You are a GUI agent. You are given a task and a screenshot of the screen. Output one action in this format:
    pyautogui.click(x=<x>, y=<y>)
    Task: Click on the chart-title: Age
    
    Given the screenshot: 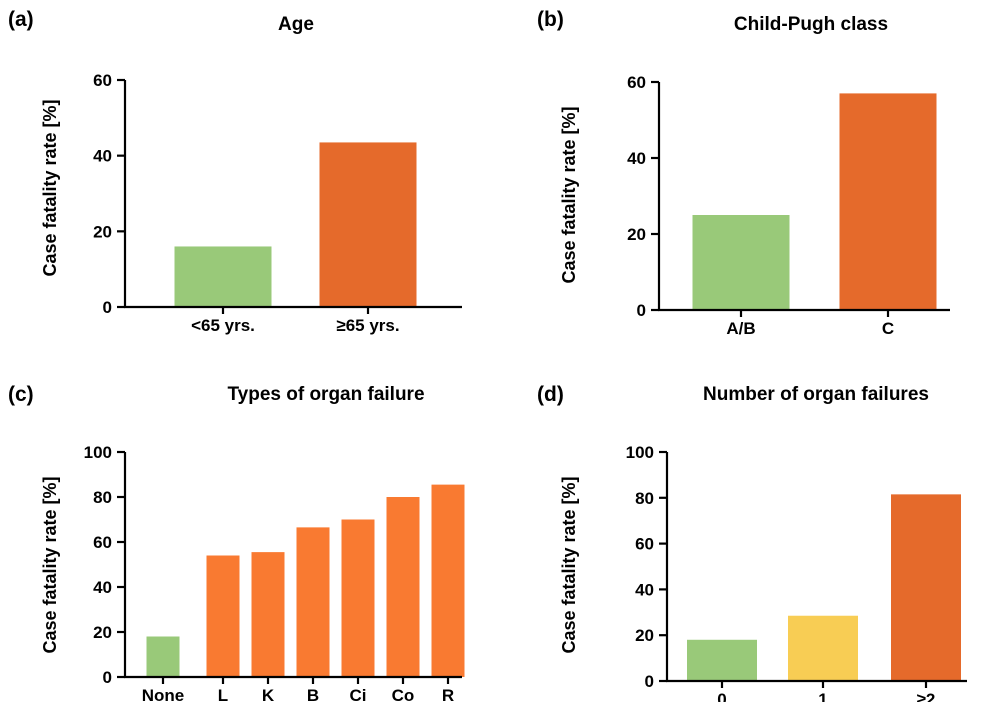 What is the action you would take?
    pyautogui.click(x=296, y=24)
    